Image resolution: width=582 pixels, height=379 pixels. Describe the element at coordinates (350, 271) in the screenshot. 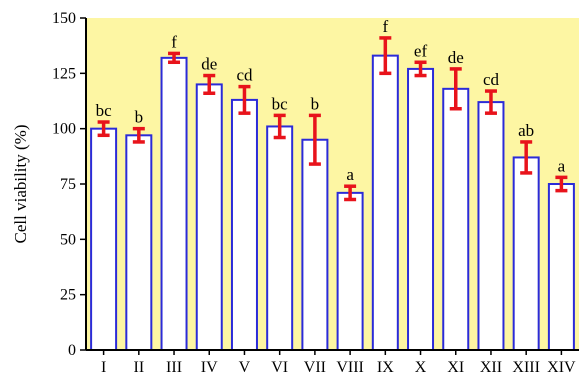

I see `bar-VIII` at that location.